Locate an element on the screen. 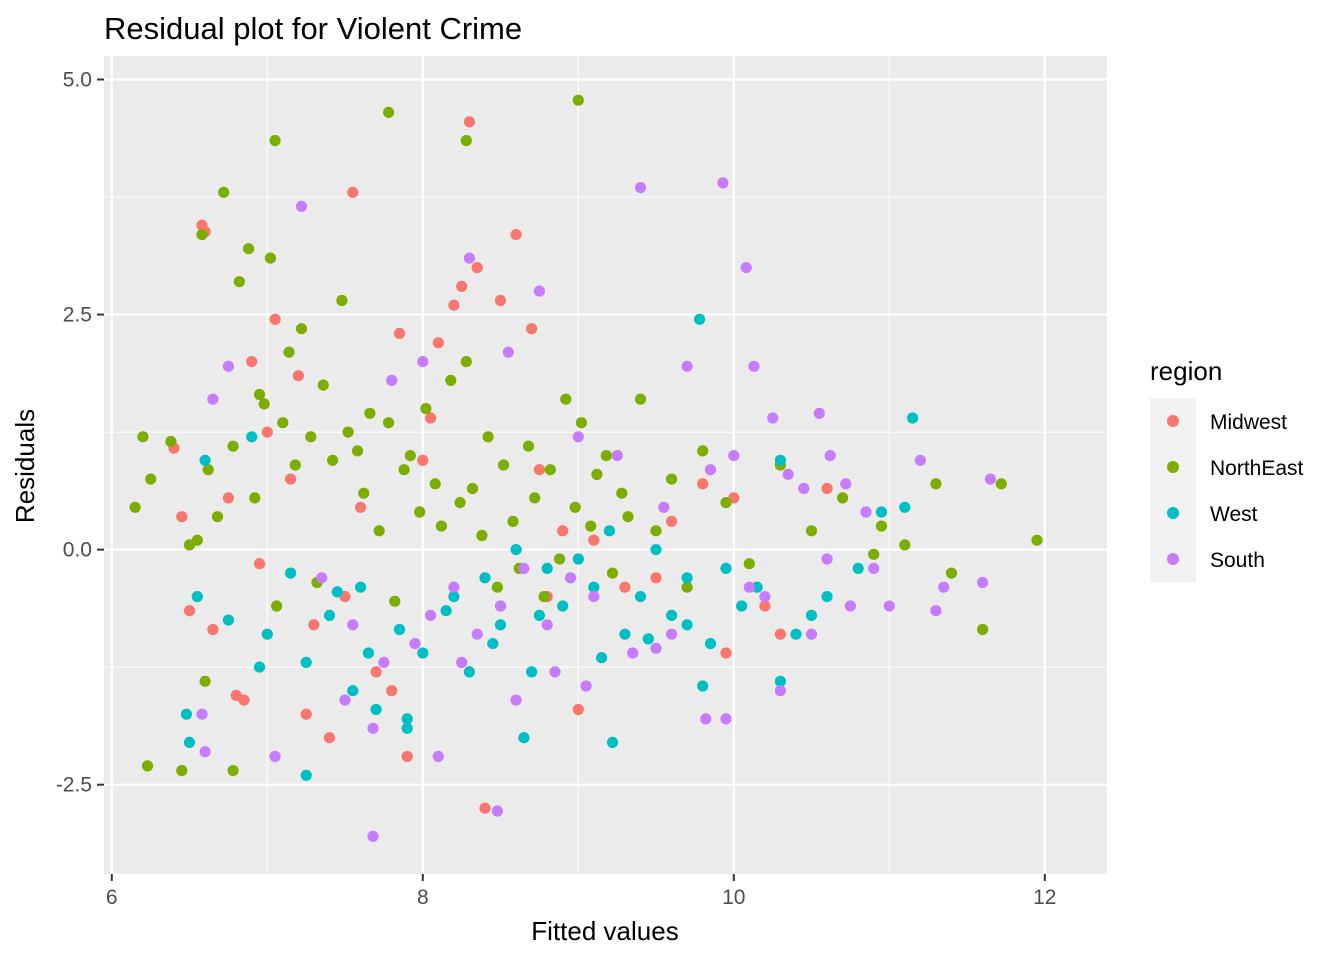  y-axis-title: Residuals is located at coordinates (25, 466).